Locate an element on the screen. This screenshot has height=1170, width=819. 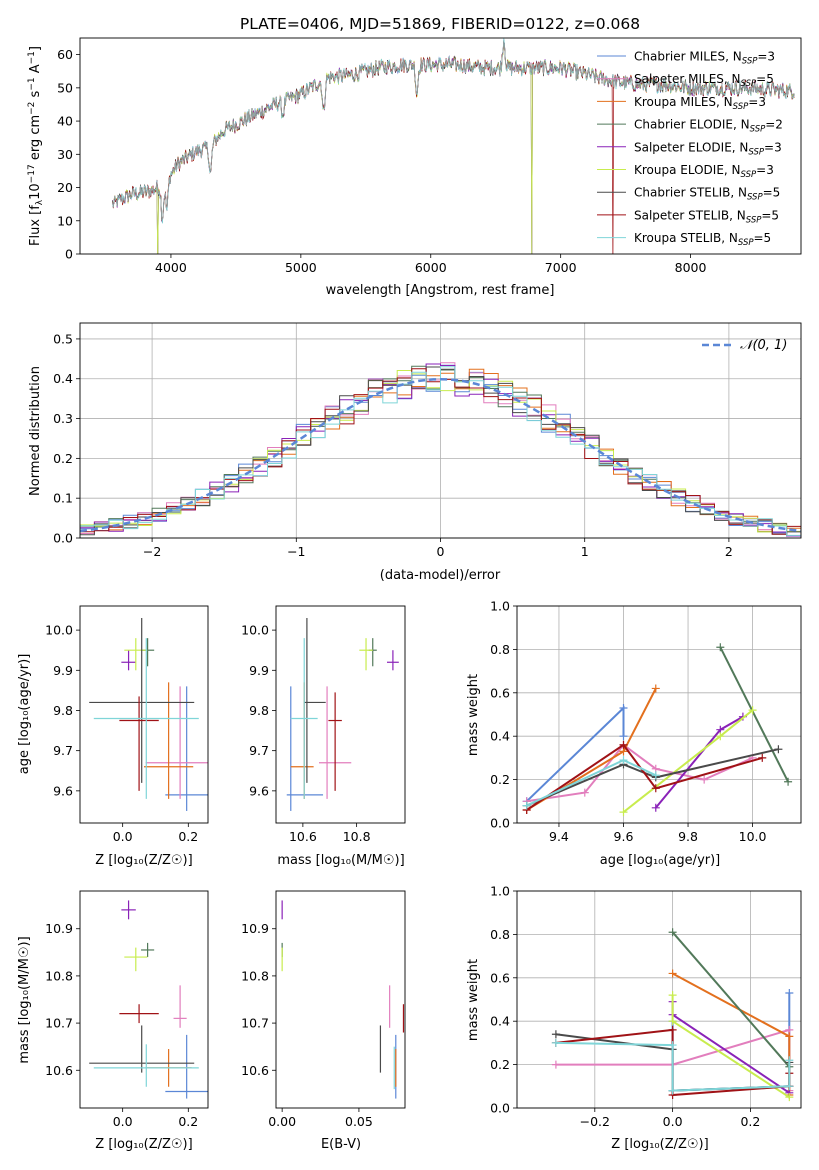
mass-vs-metallicity-x-tick-label: 0.0 is located at coordinates (123, 1121).